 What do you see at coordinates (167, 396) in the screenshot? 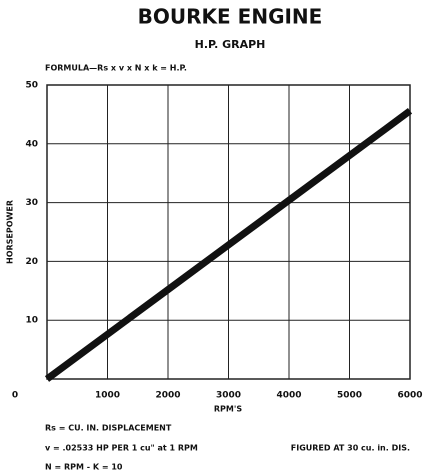
I see `x-tick-label: 2000` at bounding box center [167, 396].